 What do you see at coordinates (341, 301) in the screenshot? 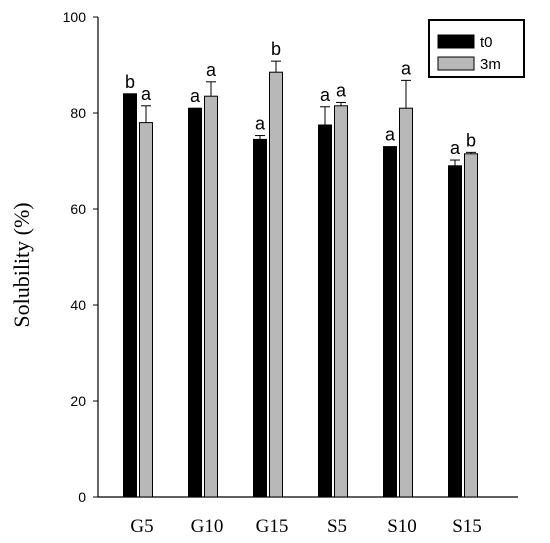
I see `bar-3m-S5` at bounding box center [341, 301].